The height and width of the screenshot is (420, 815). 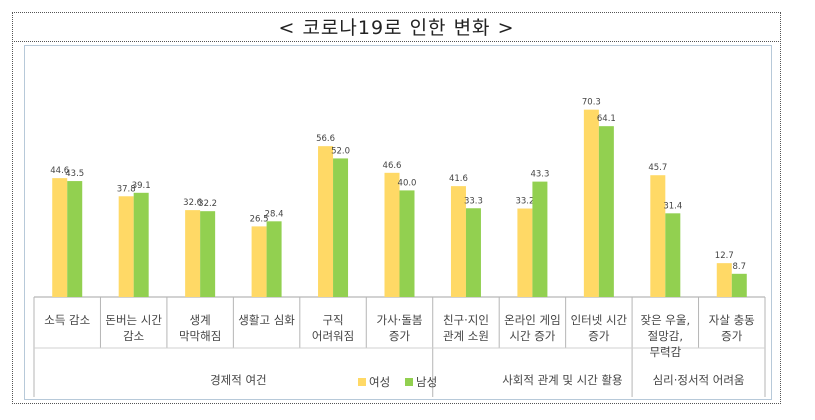 I want to click on category-label: 어려워짐, so click(x=333, y=336).